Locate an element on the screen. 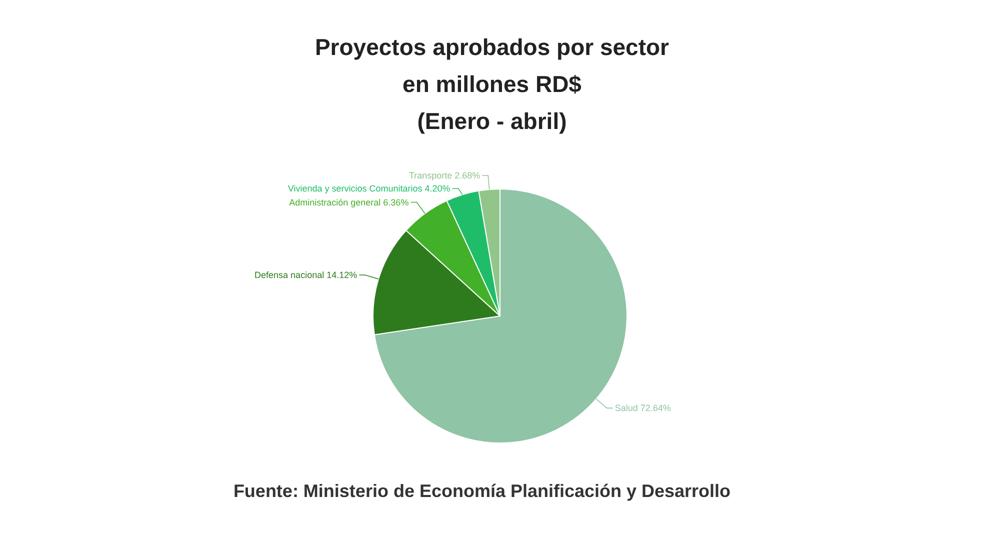  slice-label: Defensa nacional 14.12% is located at coordinates (306, 275).